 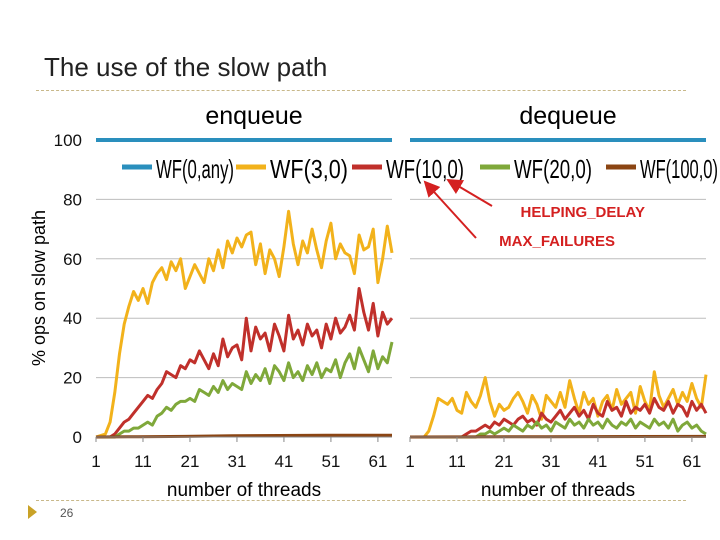 What do you see at coordinates (679, 169) in the screenshot?
I see `legend-label: WF(100,0)` at bounding box center [679, 169].